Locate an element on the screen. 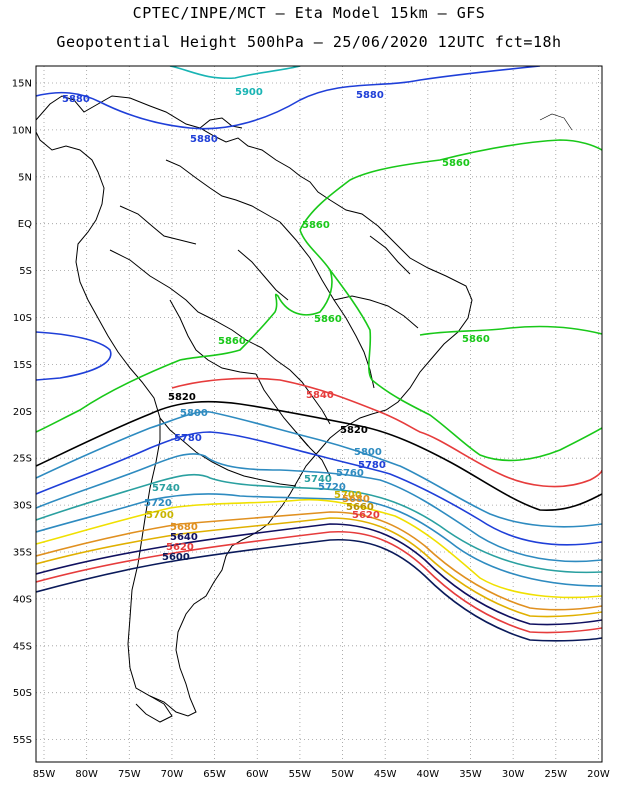 This screenshot has height=800, width=618. lon-label: 20W is located at coordinates (598, 774).